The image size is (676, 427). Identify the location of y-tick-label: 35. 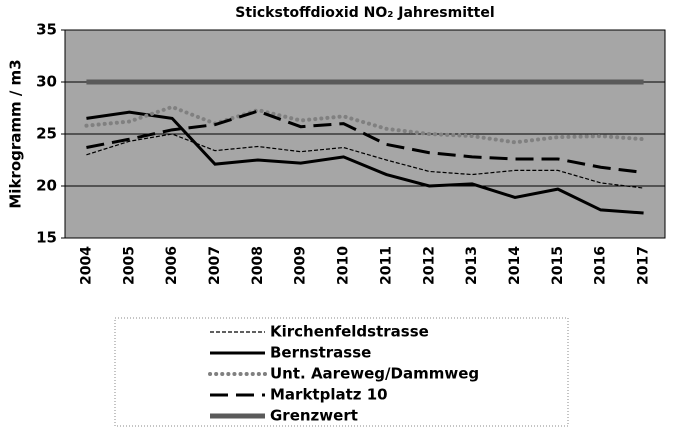
(46, 30).